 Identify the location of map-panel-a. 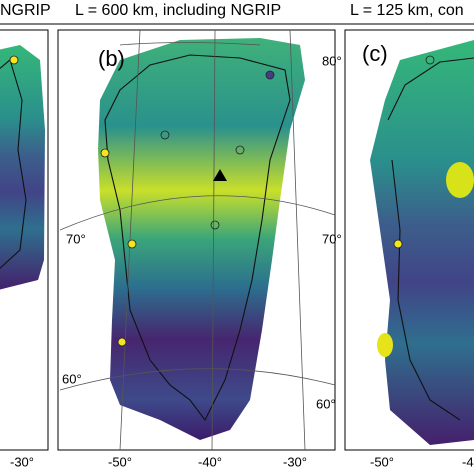
(24, 240).